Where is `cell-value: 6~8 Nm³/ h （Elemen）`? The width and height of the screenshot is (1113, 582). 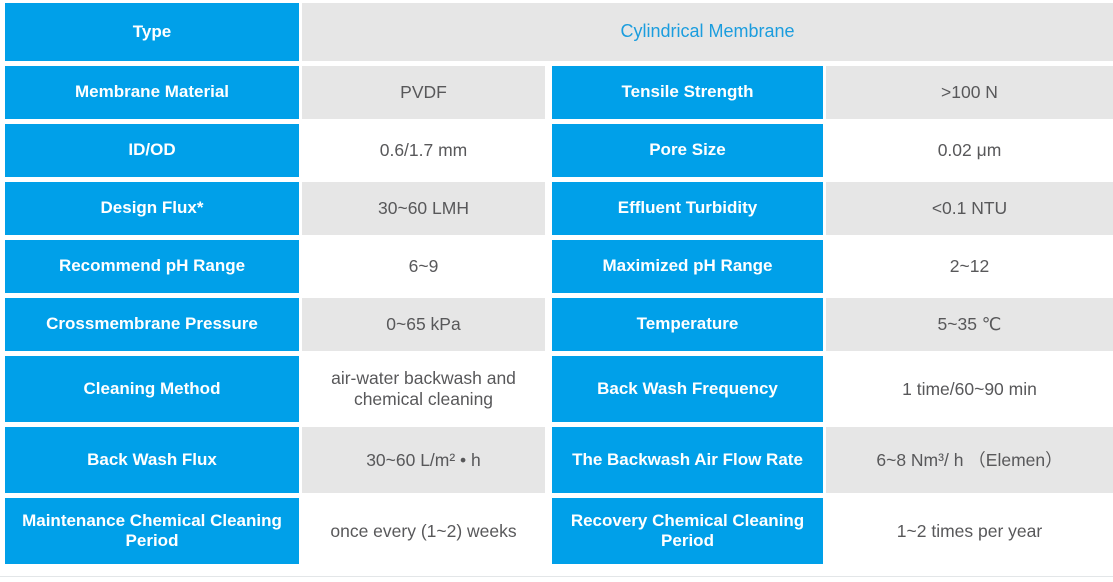 cell-value: 6~8 Nm³/ h （Elemen） is located at coordinates (969, 460).